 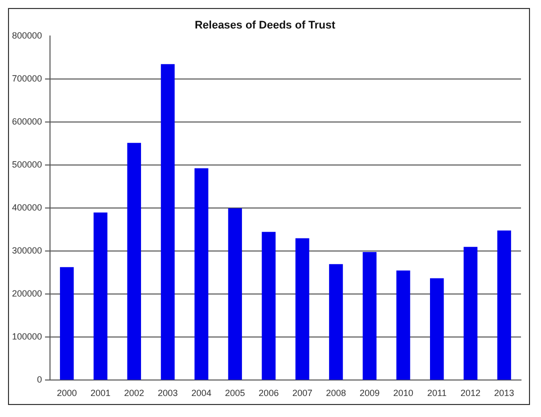 I want to click on x-tick-label: 2002, so click(x=134, y=393).